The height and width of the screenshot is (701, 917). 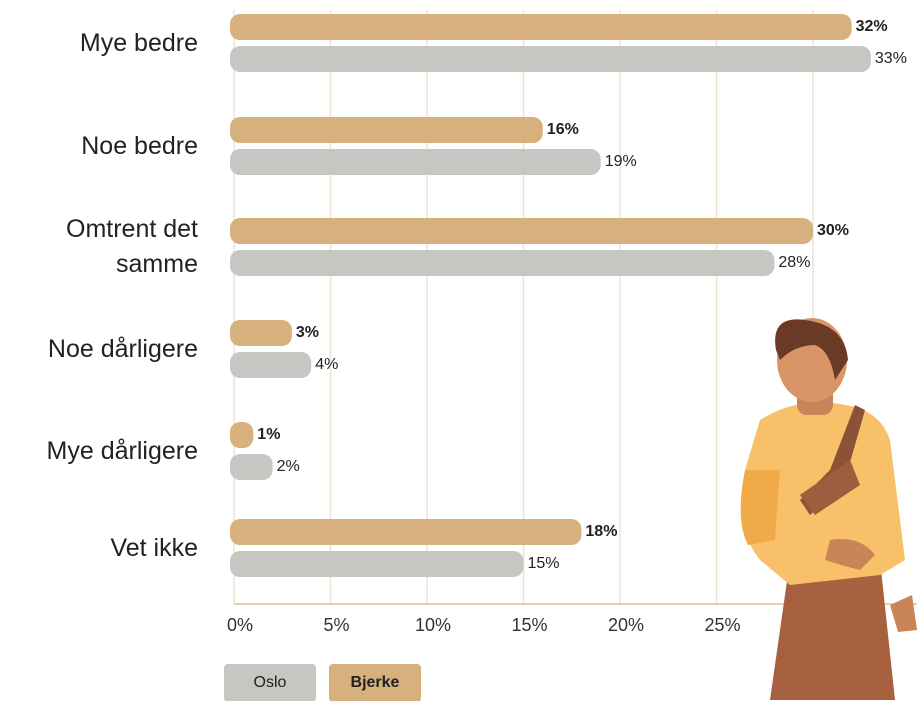 What do you see at coordinates (621, 161) in the screenshot?
I see `value-label: 19%` at bounding box center [621, 161].